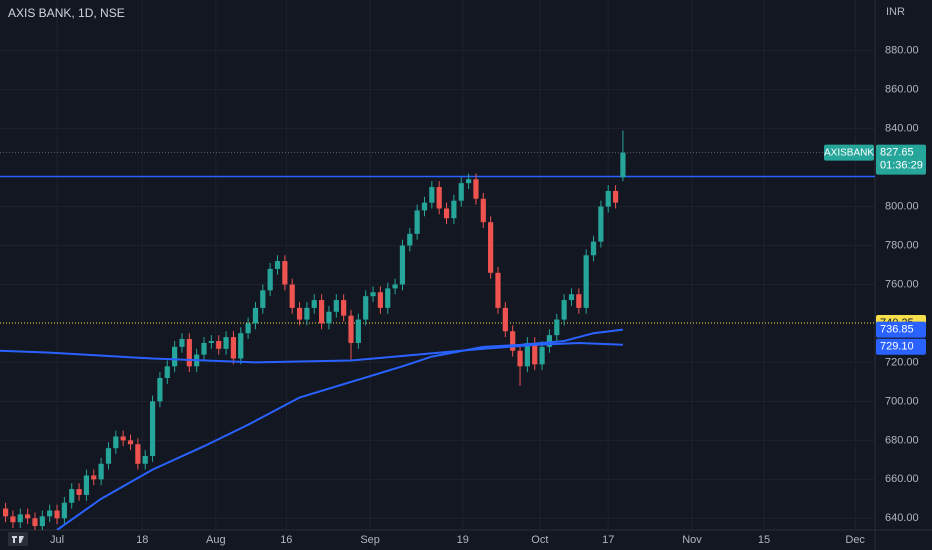  What do you see at coordinates (57, 540) in the screenshot?
I see `x-tick-label: Jul` at bounding box center [57, 540].